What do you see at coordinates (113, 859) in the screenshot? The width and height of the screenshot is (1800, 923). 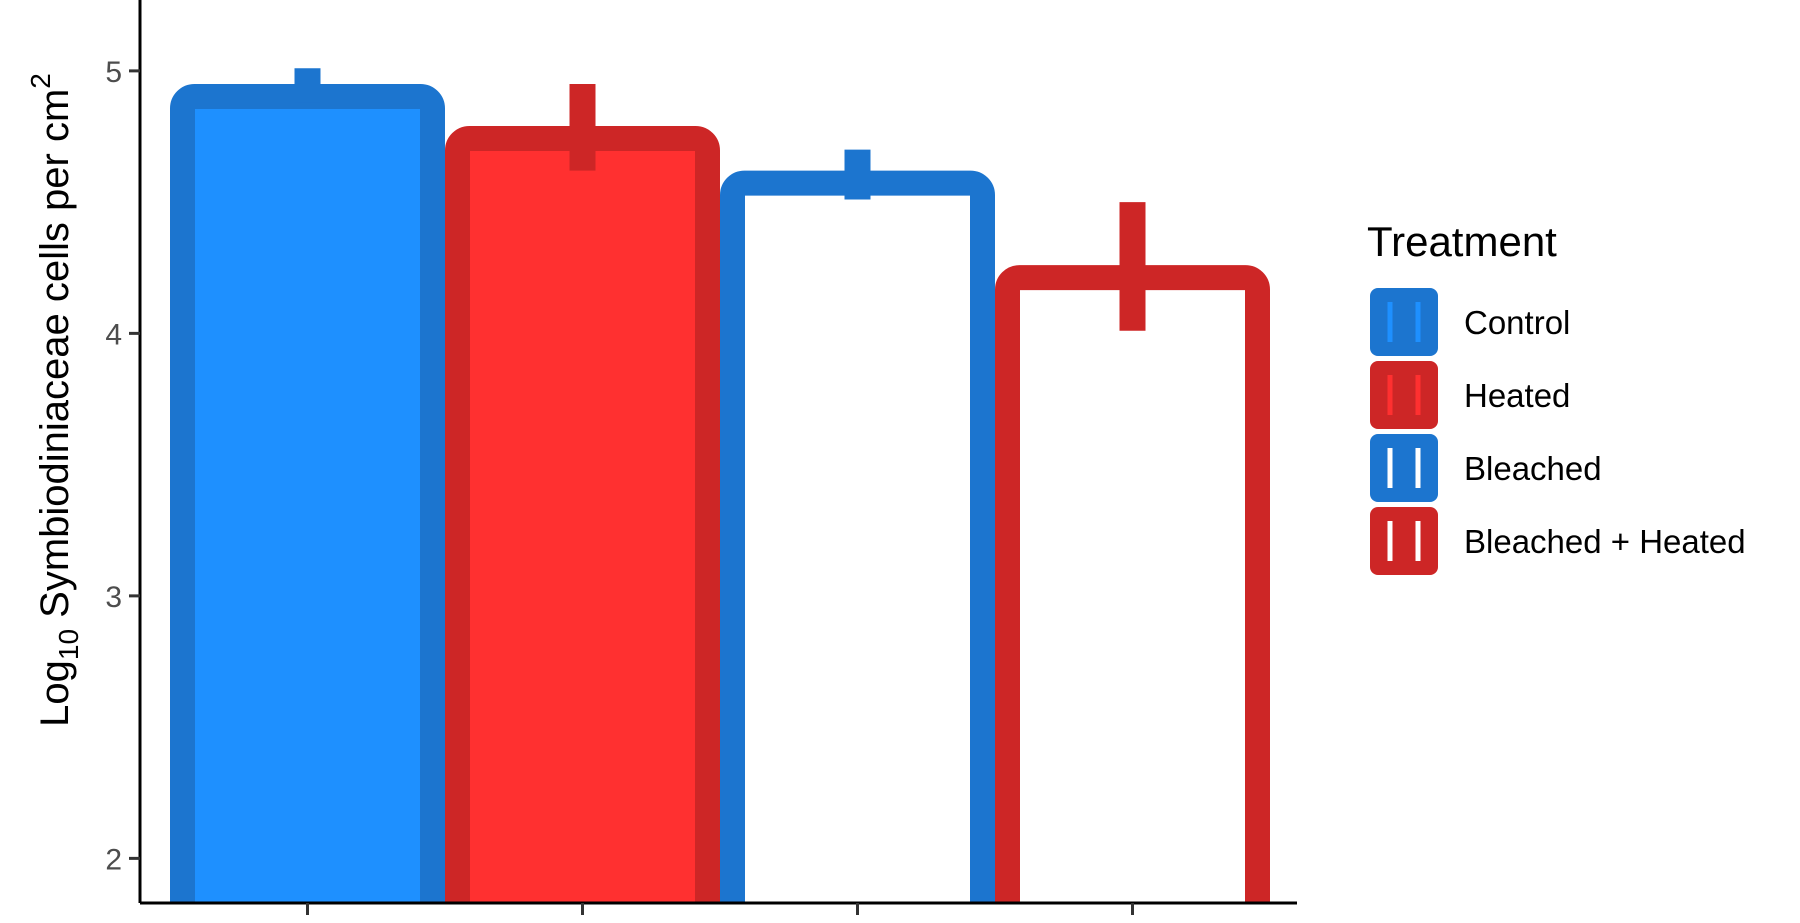 I see `y-tick-label: 2` at bounding box center [113, 859].